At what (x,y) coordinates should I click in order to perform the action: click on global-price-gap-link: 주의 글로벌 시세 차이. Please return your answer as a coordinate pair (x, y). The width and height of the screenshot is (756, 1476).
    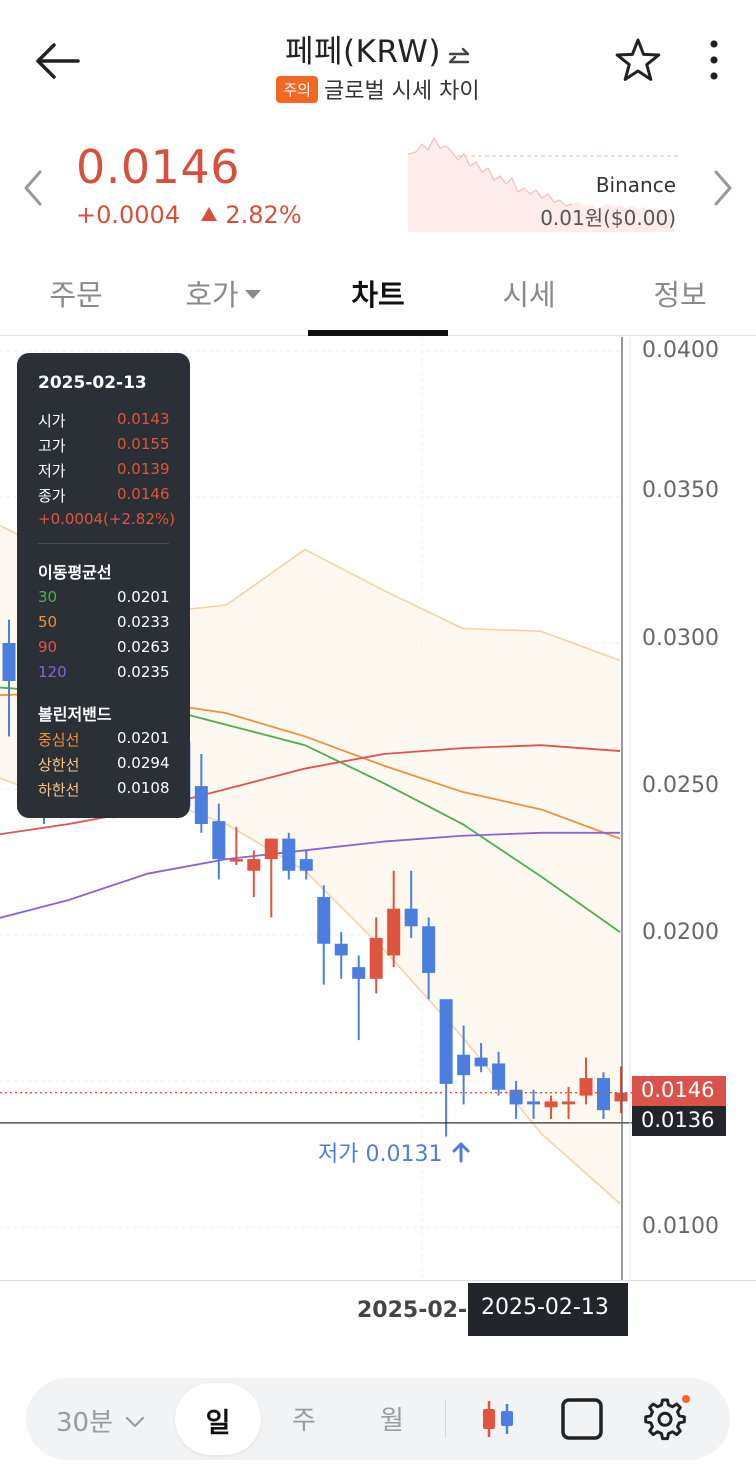
    Looking at the image, I should click on (378, 89).